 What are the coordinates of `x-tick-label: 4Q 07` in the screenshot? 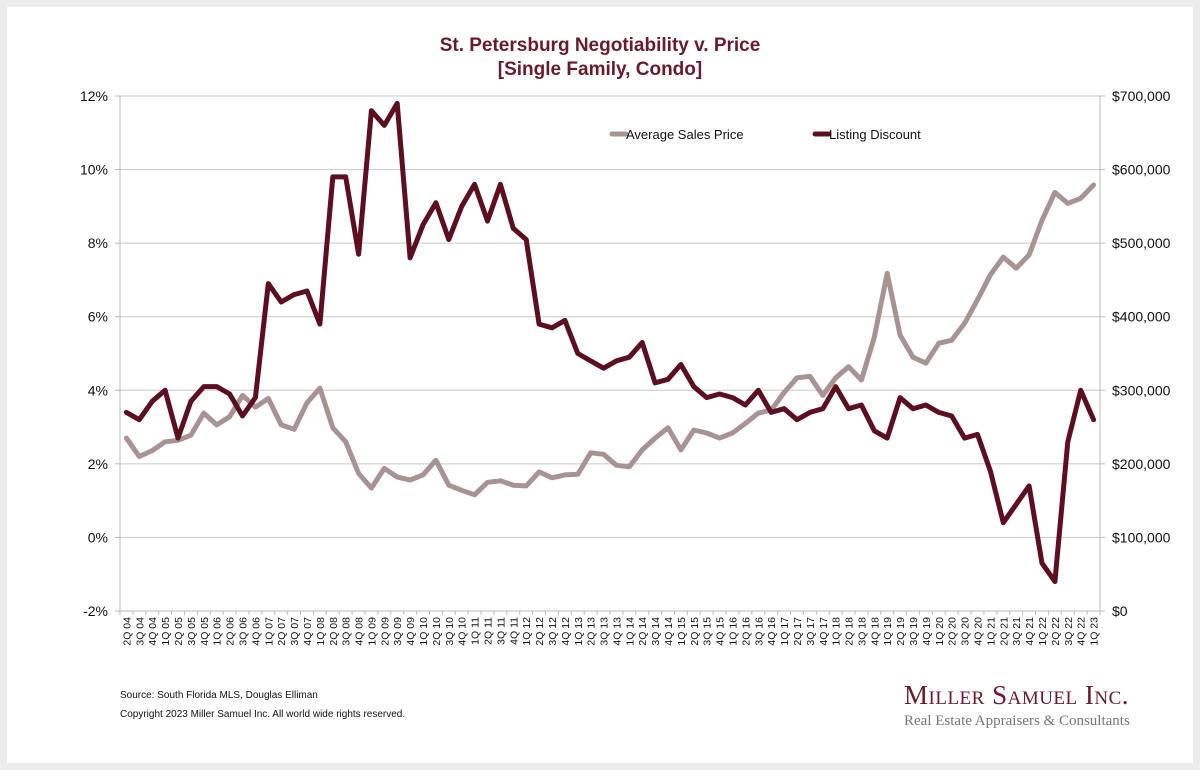 It's located at (308, 631).